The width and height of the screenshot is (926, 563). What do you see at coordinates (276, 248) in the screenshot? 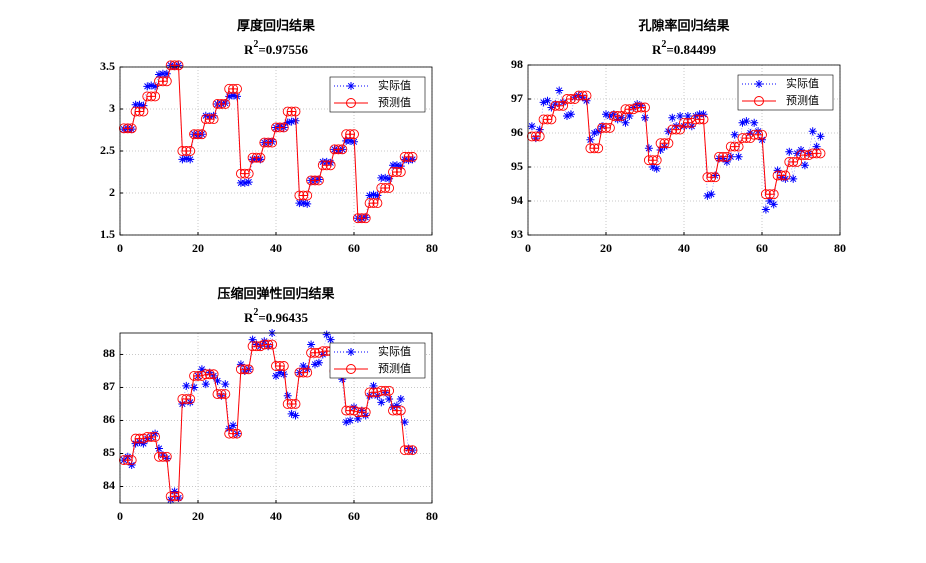
I see `x-tick-label: 40` at bounding box center [276, 248].